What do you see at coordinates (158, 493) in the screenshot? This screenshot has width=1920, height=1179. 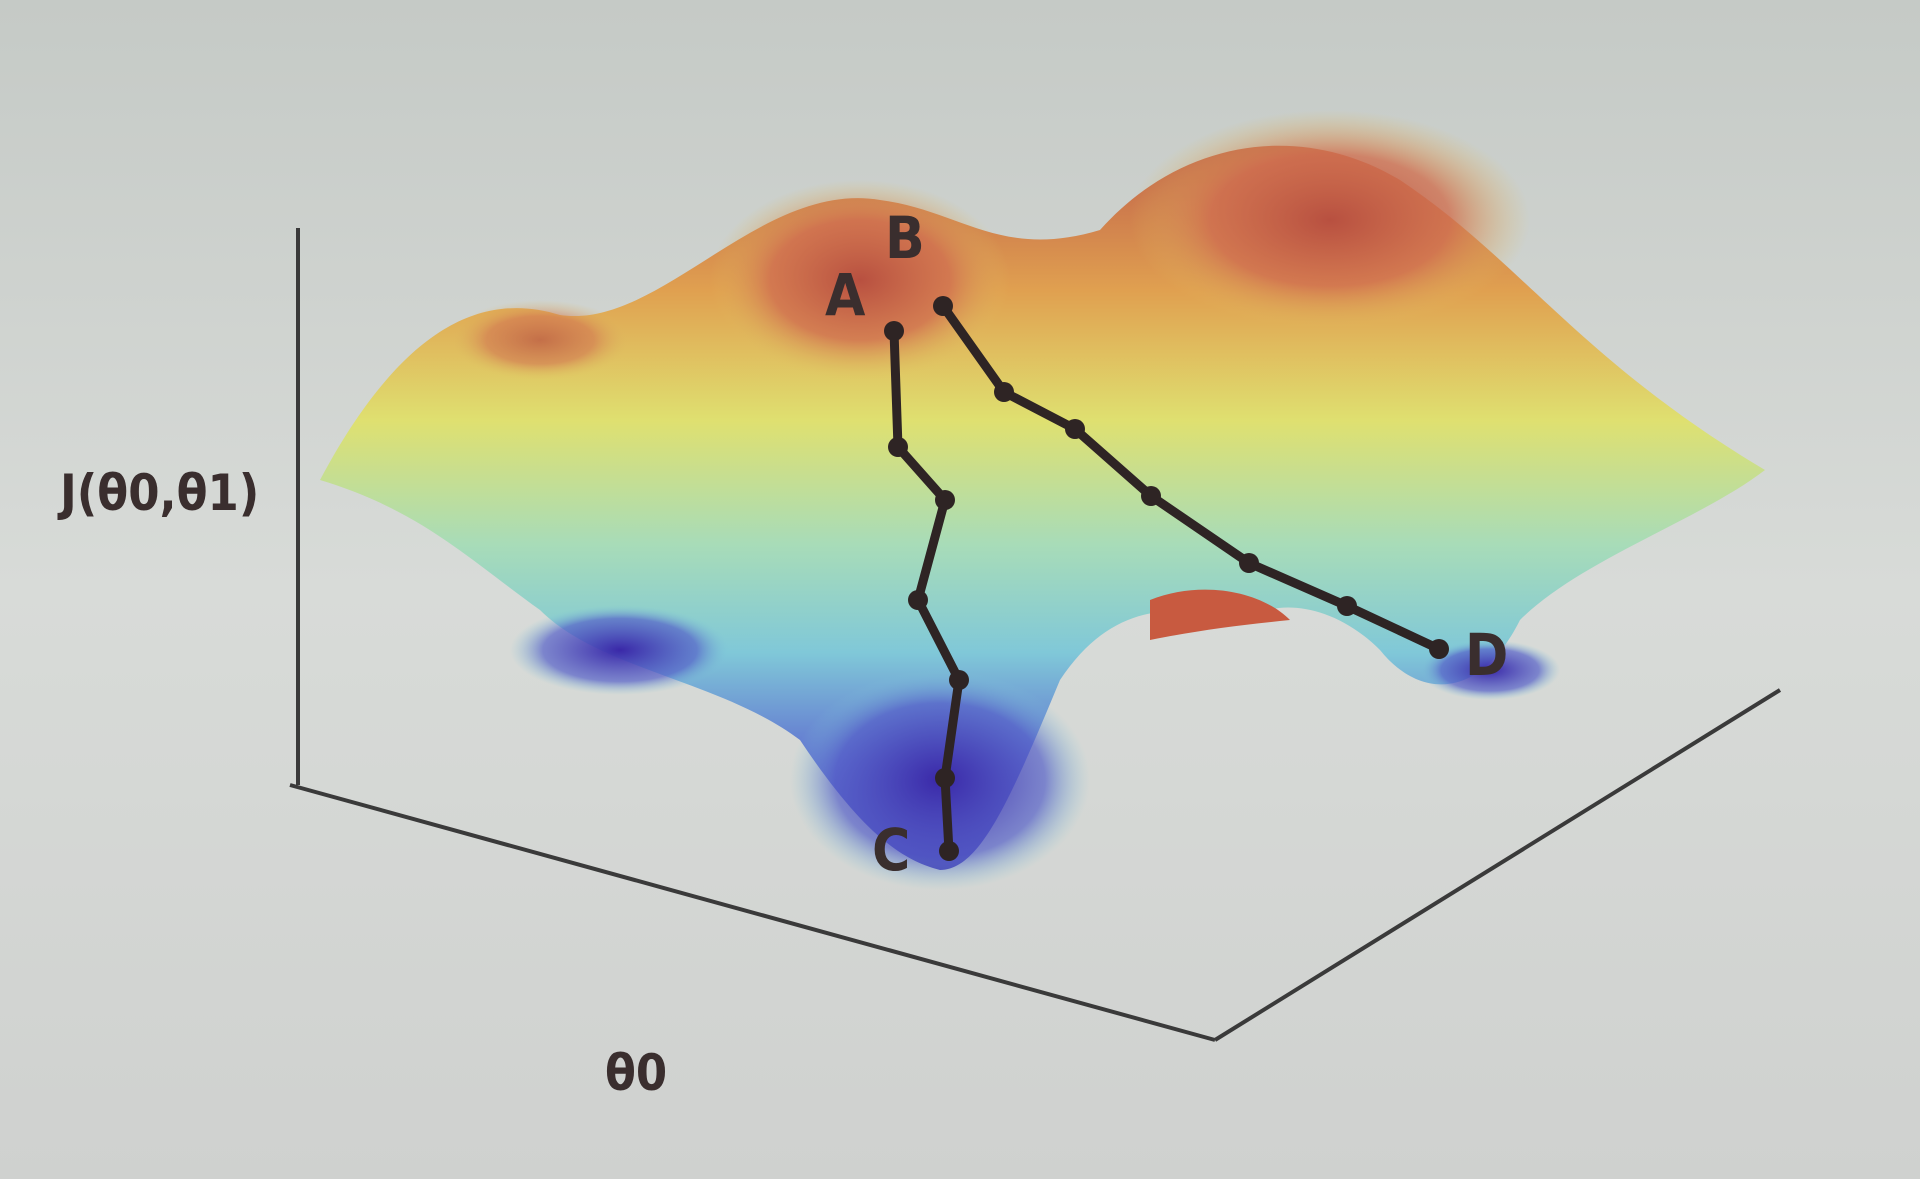 I see `z-axis-label: J(θ0,θ1)` at bounding box center [158, 493].